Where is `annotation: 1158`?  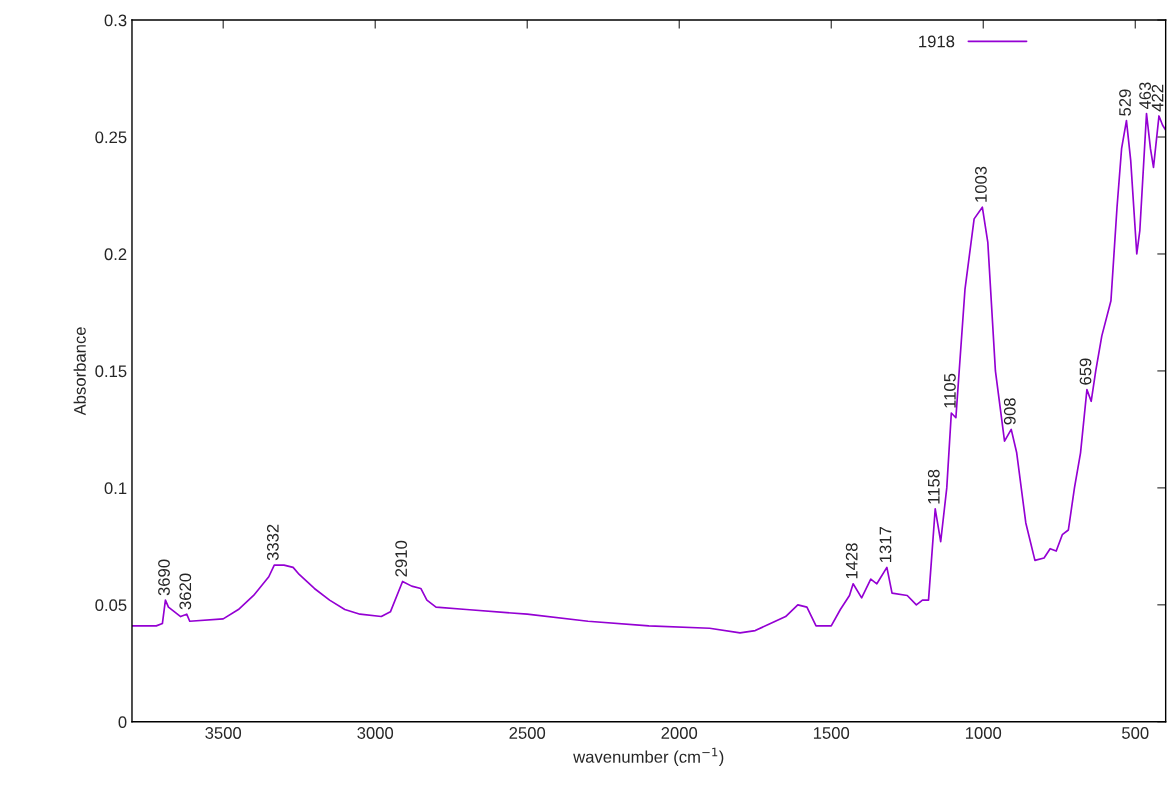
annotation: 1158 is located at coordinates (933, 486).